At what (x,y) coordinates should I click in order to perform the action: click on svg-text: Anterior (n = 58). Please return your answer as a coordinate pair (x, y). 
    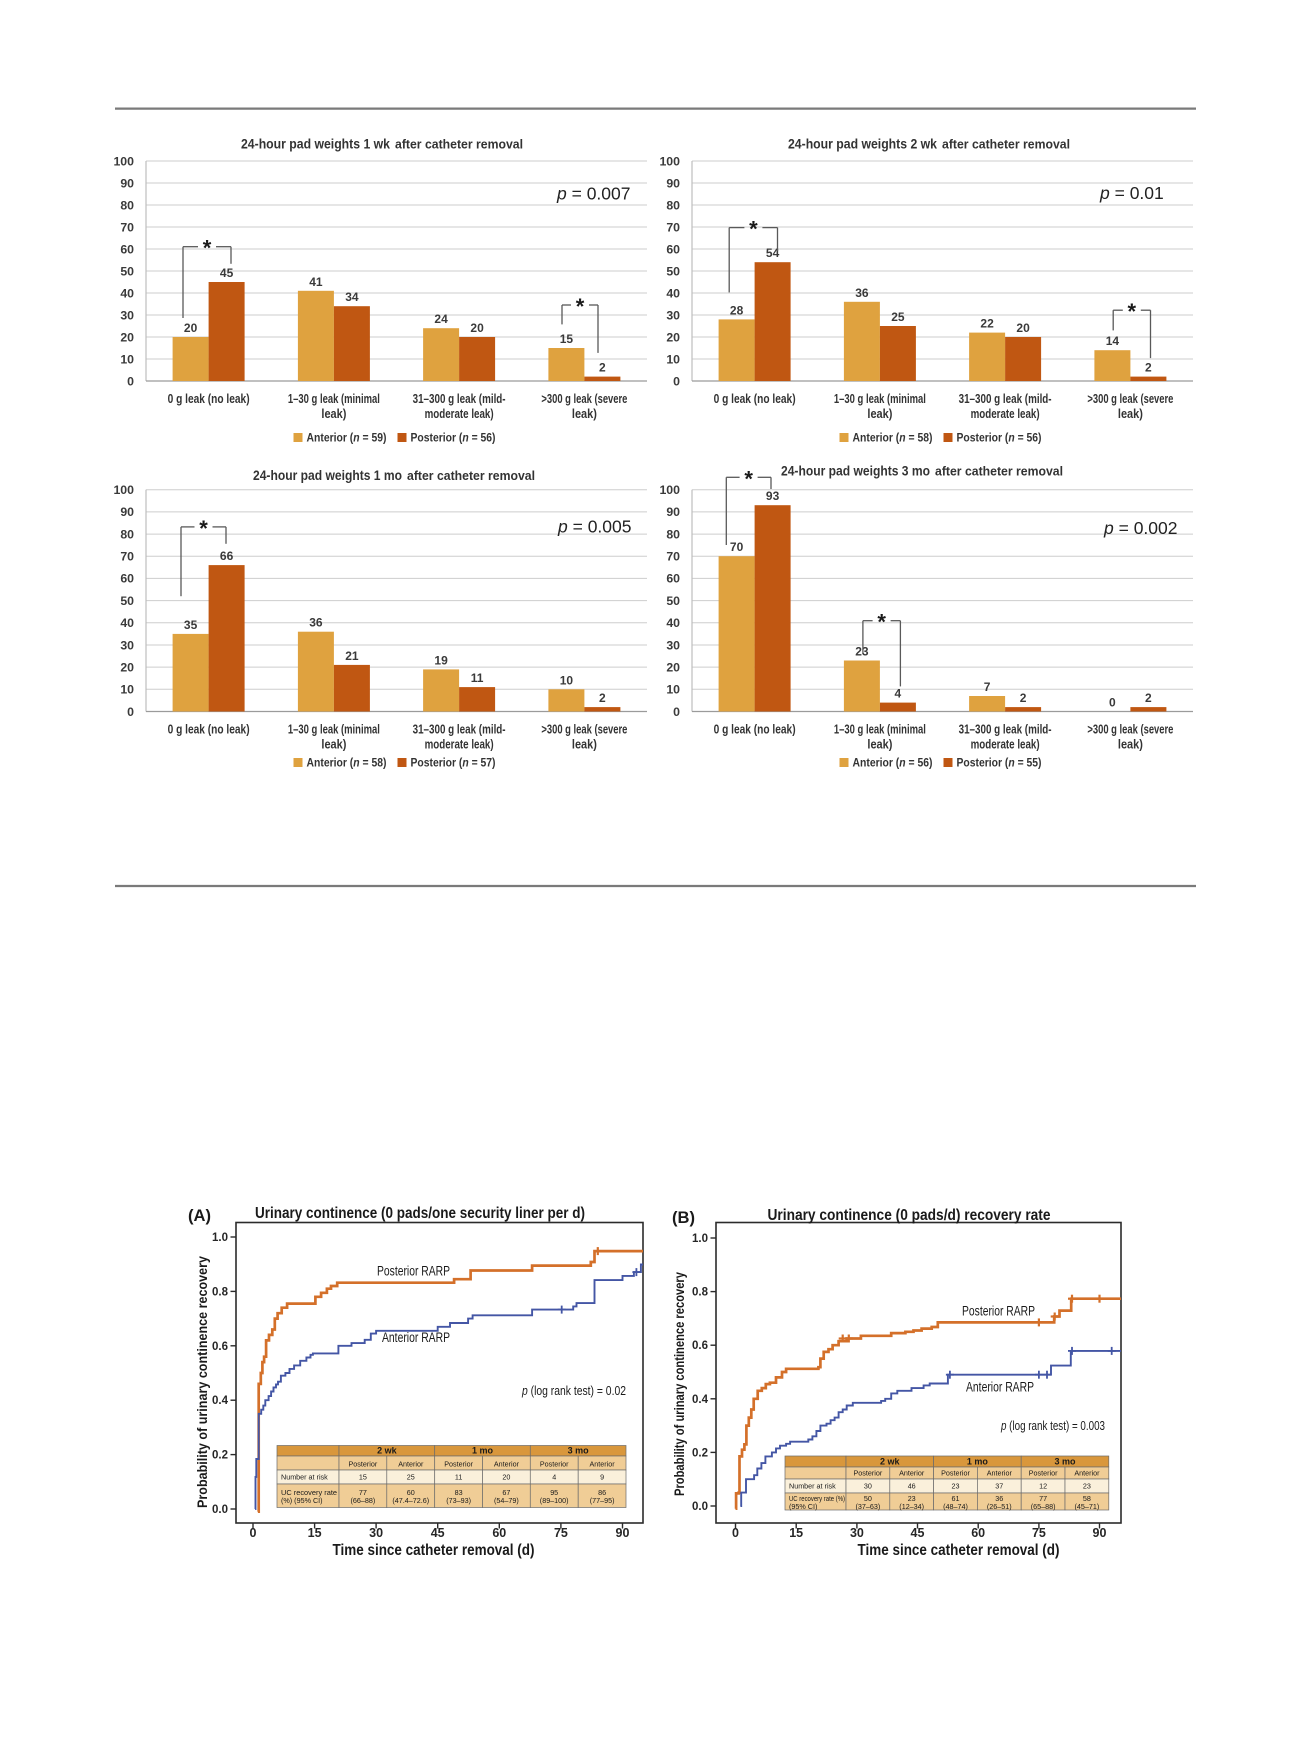
    Looking at the image, I should click on (893, 438).